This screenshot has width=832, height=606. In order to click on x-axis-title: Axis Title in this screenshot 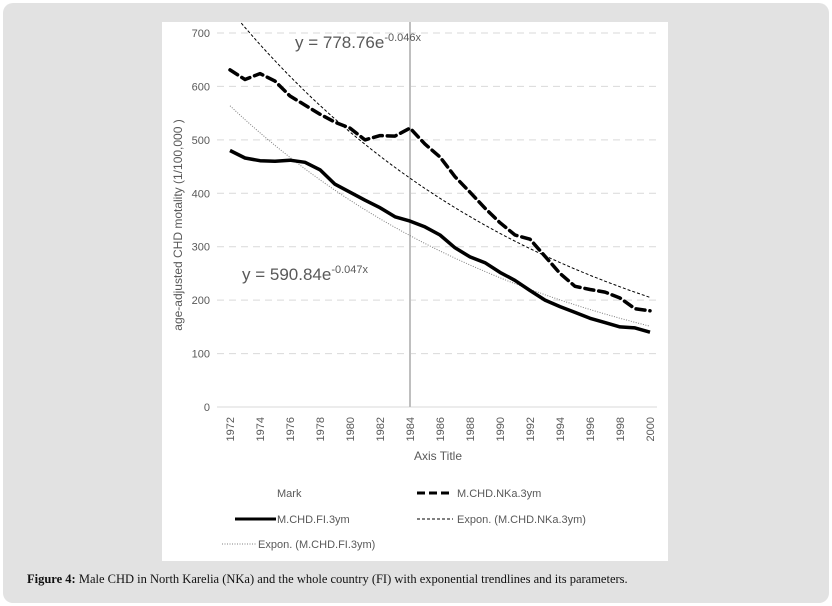, I will do `click(438, 456)`.